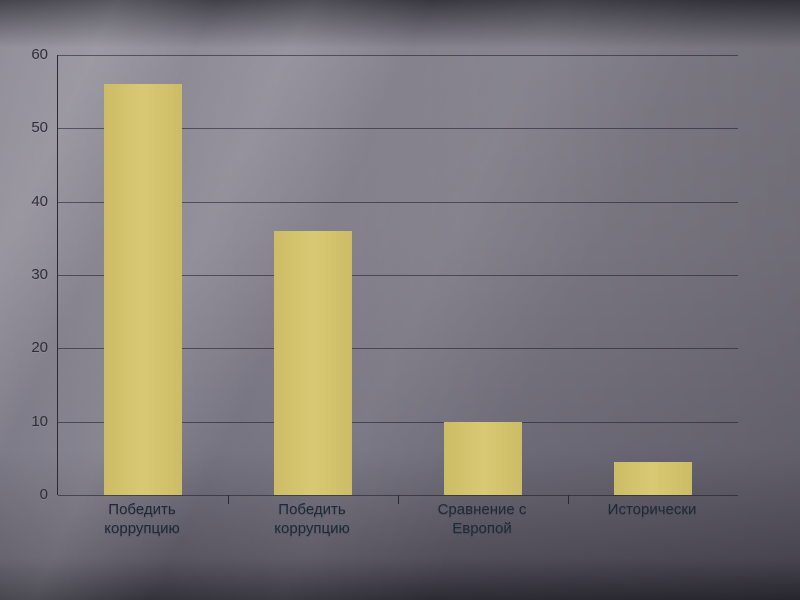 This screenshot has height=600, width=800. Describe the element at coordinates (39, 274) in the screenshot. I see `y-tick-label: 30` at that location.